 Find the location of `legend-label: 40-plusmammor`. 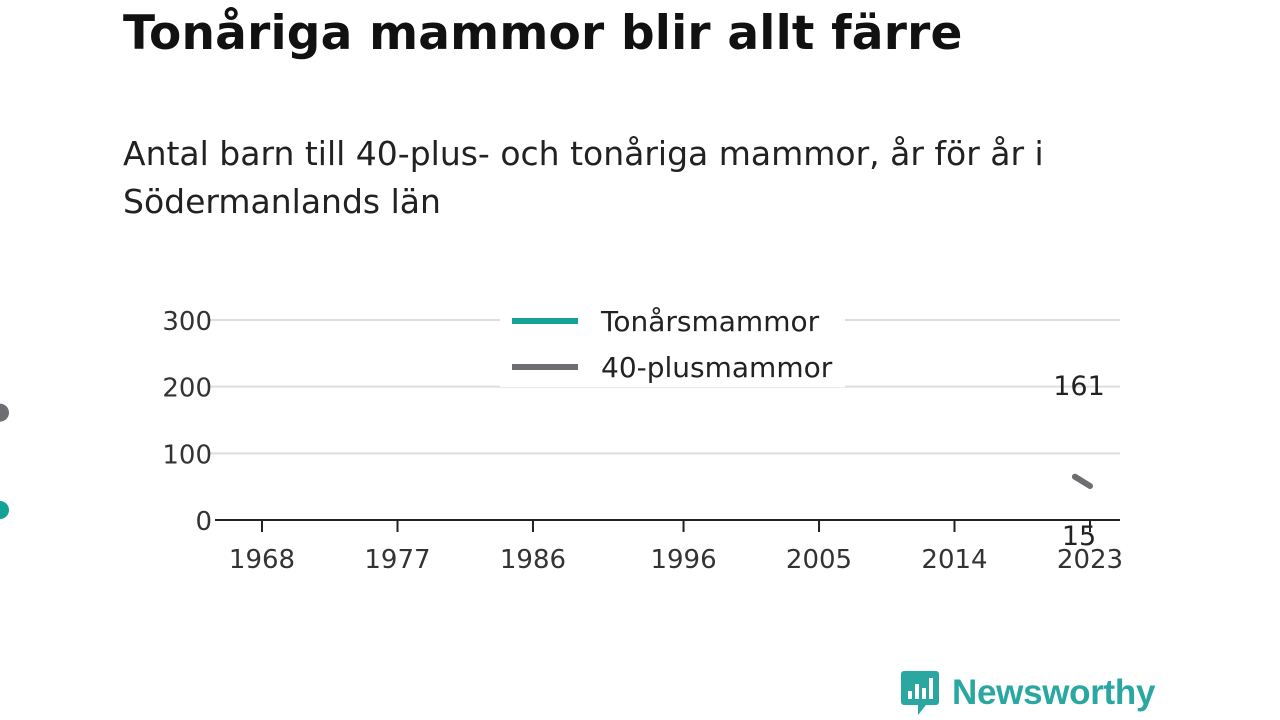

legend-label: 40-plusmammor is located at coordinates (717, 367).